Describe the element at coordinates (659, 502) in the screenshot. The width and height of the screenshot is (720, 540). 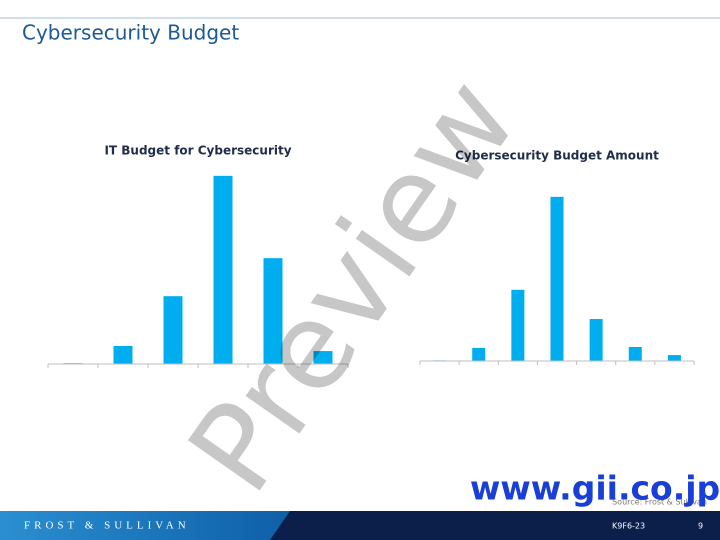
I see `source-note: Source: Frost & Sullivan` at that location.